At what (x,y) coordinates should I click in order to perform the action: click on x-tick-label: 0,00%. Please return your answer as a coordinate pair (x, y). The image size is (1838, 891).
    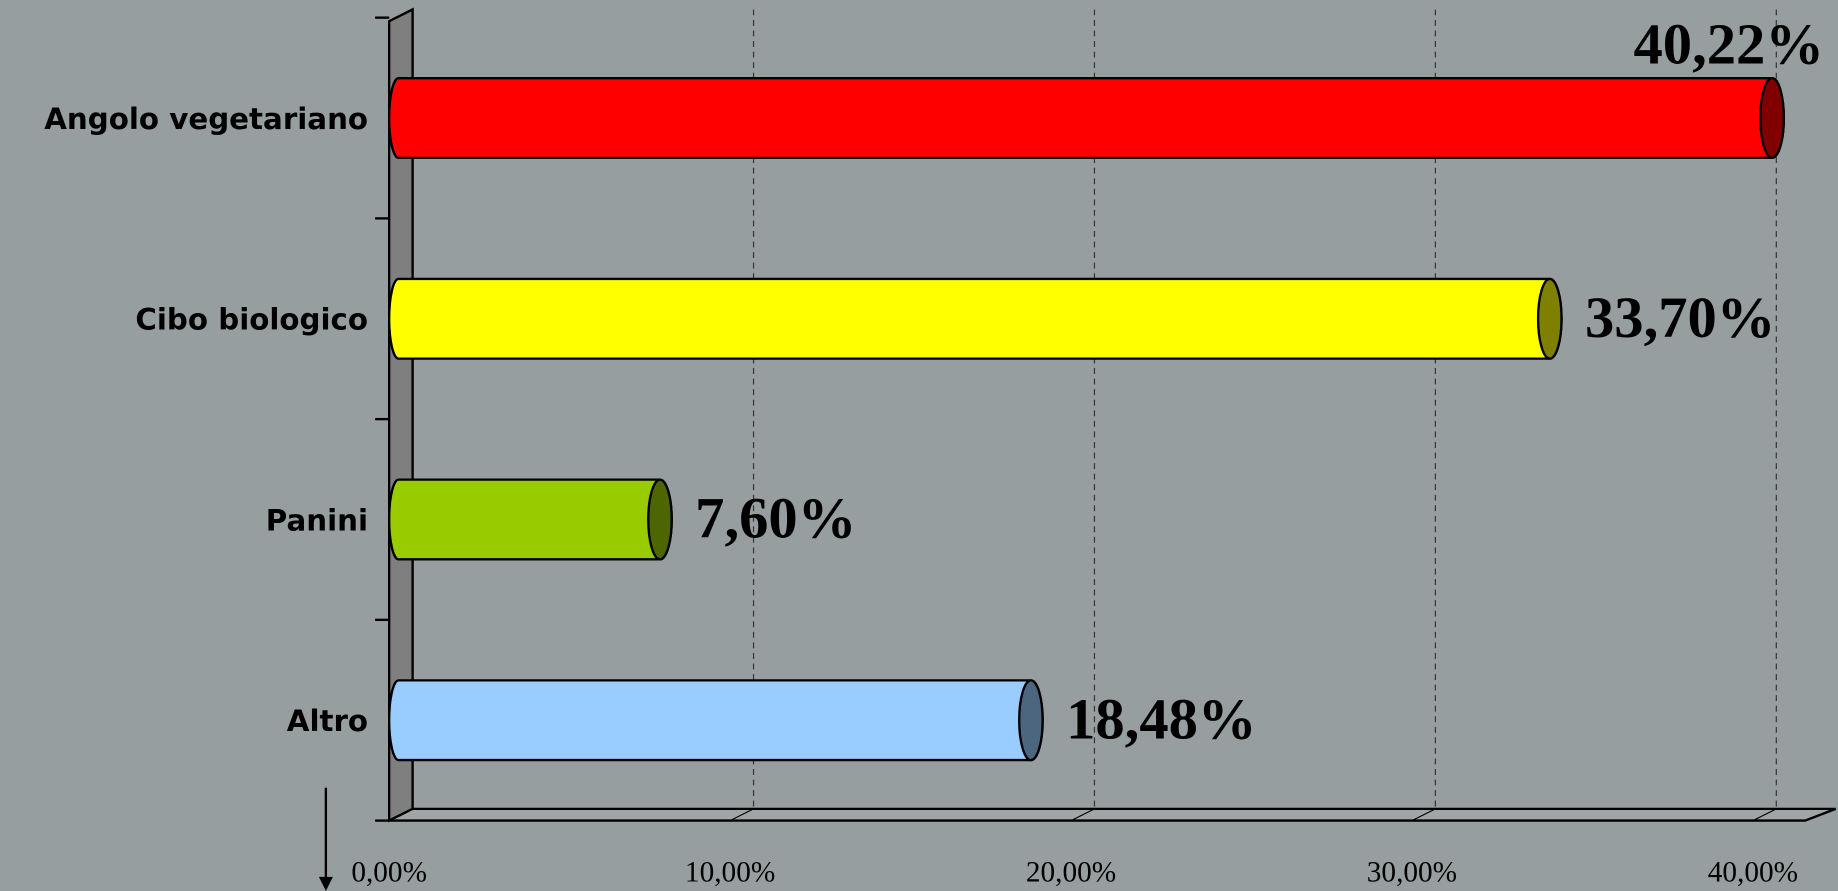
    Looking at the image, I should click on (389, 873).